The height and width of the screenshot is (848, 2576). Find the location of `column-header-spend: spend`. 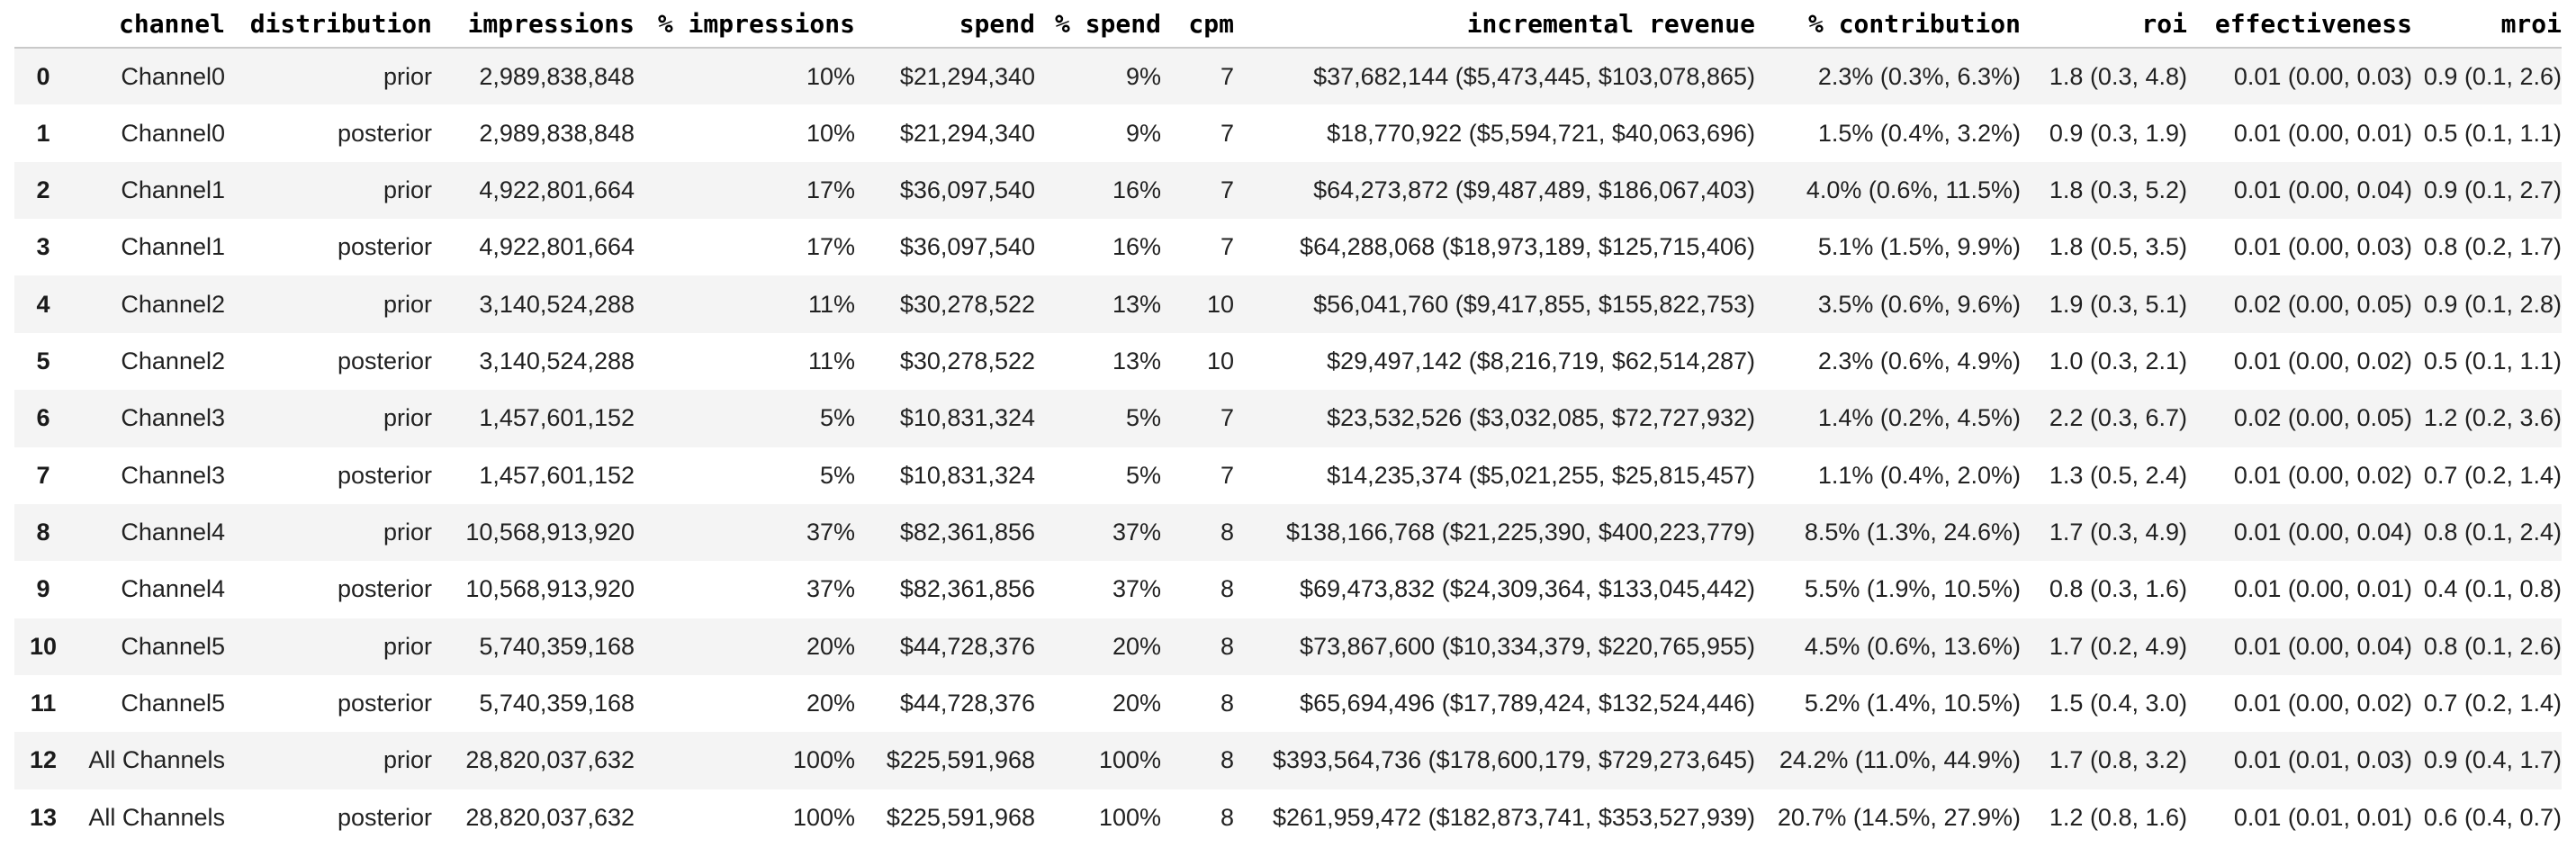

column-header-spend: spend is located at coordinates (945, 25).